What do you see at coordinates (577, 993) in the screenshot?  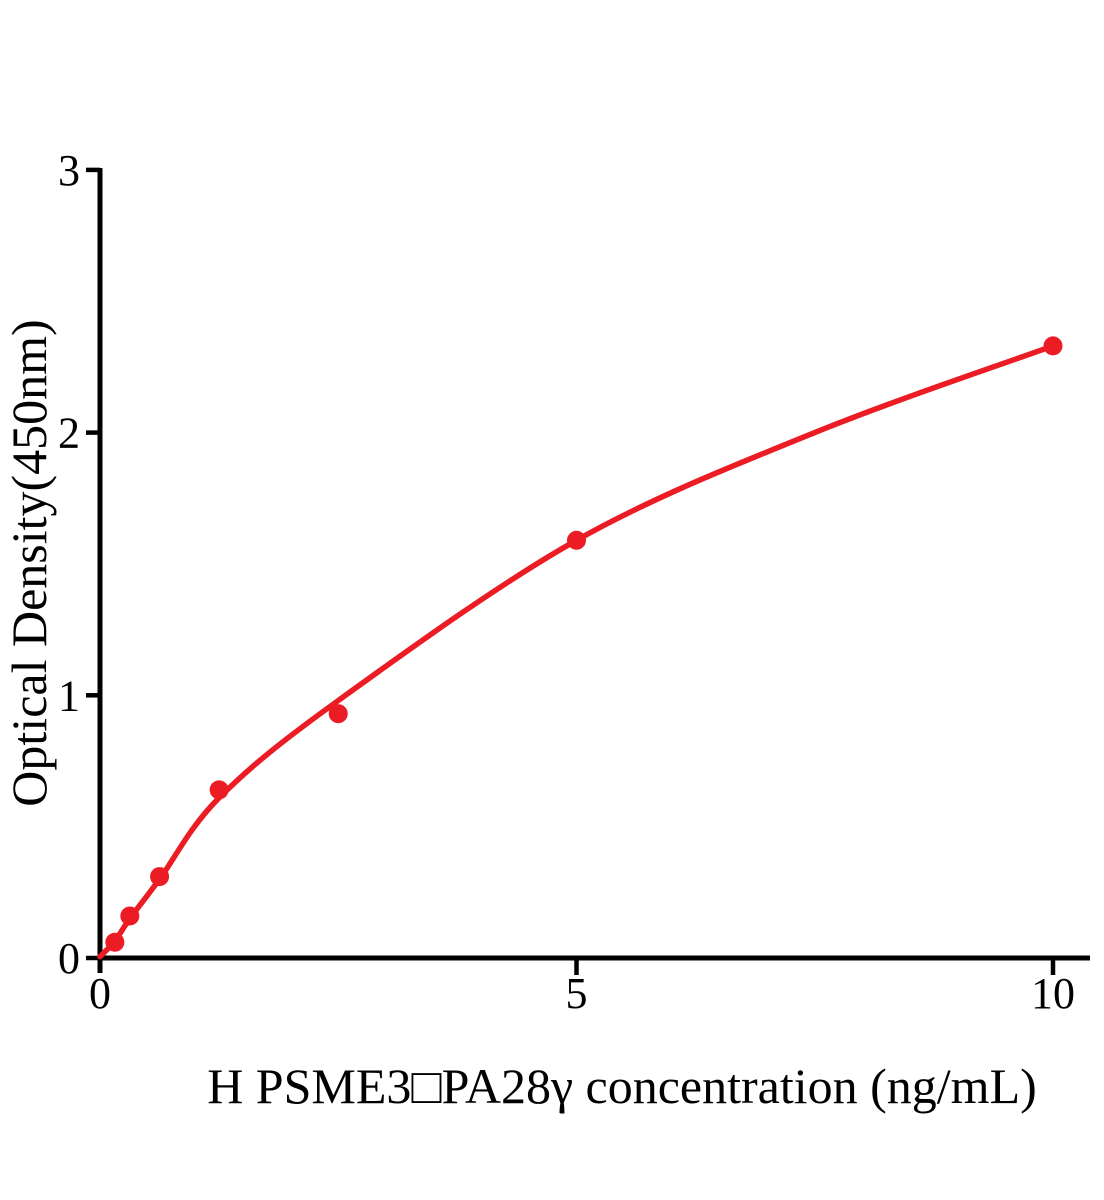 I see `x-tick-label: 5` at bounding box center [577, 993].